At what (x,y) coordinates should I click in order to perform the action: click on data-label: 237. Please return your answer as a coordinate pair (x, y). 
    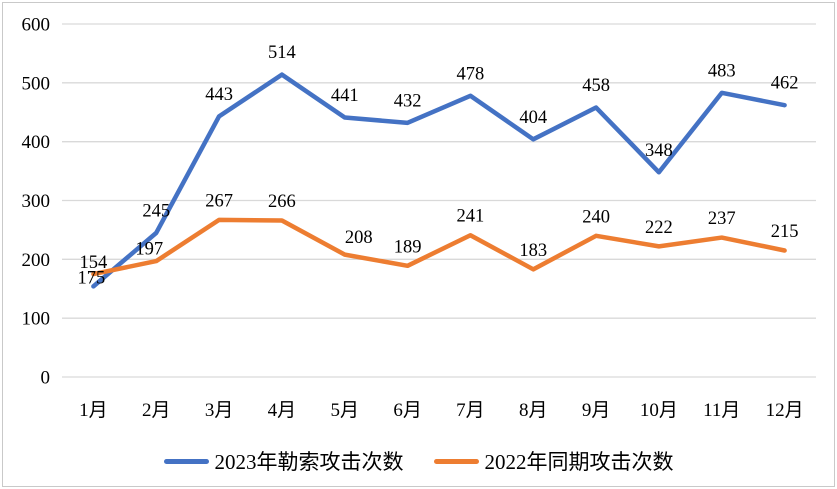
    Looking at the image, I should click on (722, 219).